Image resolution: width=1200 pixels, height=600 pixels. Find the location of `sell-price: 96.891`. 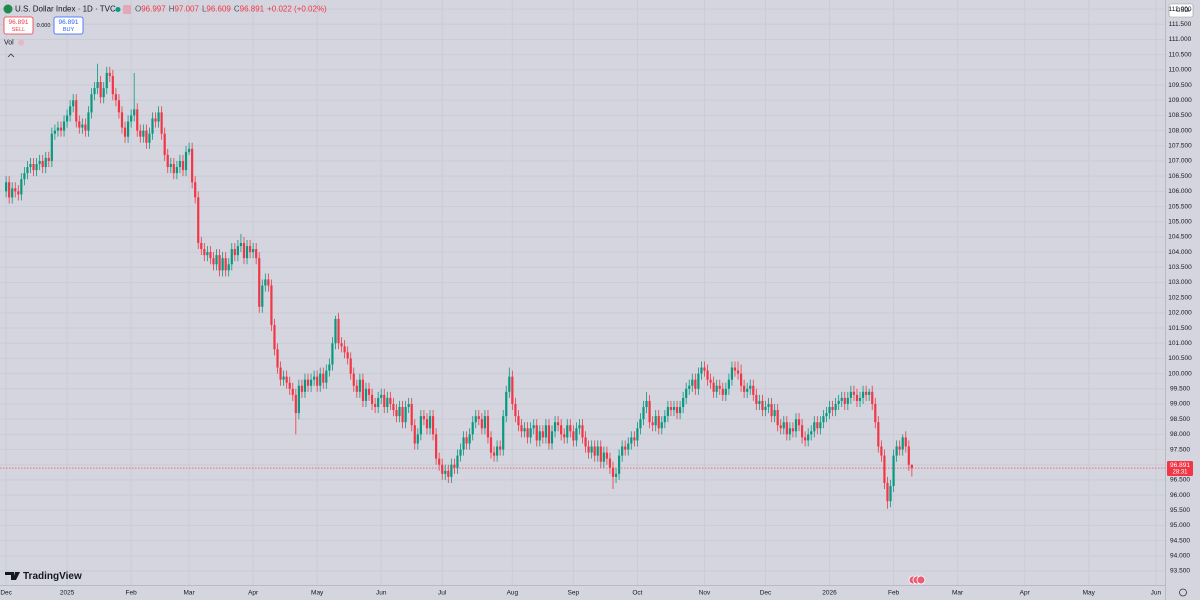

sell-price: 96.891 is located at coordinates (19, 22).